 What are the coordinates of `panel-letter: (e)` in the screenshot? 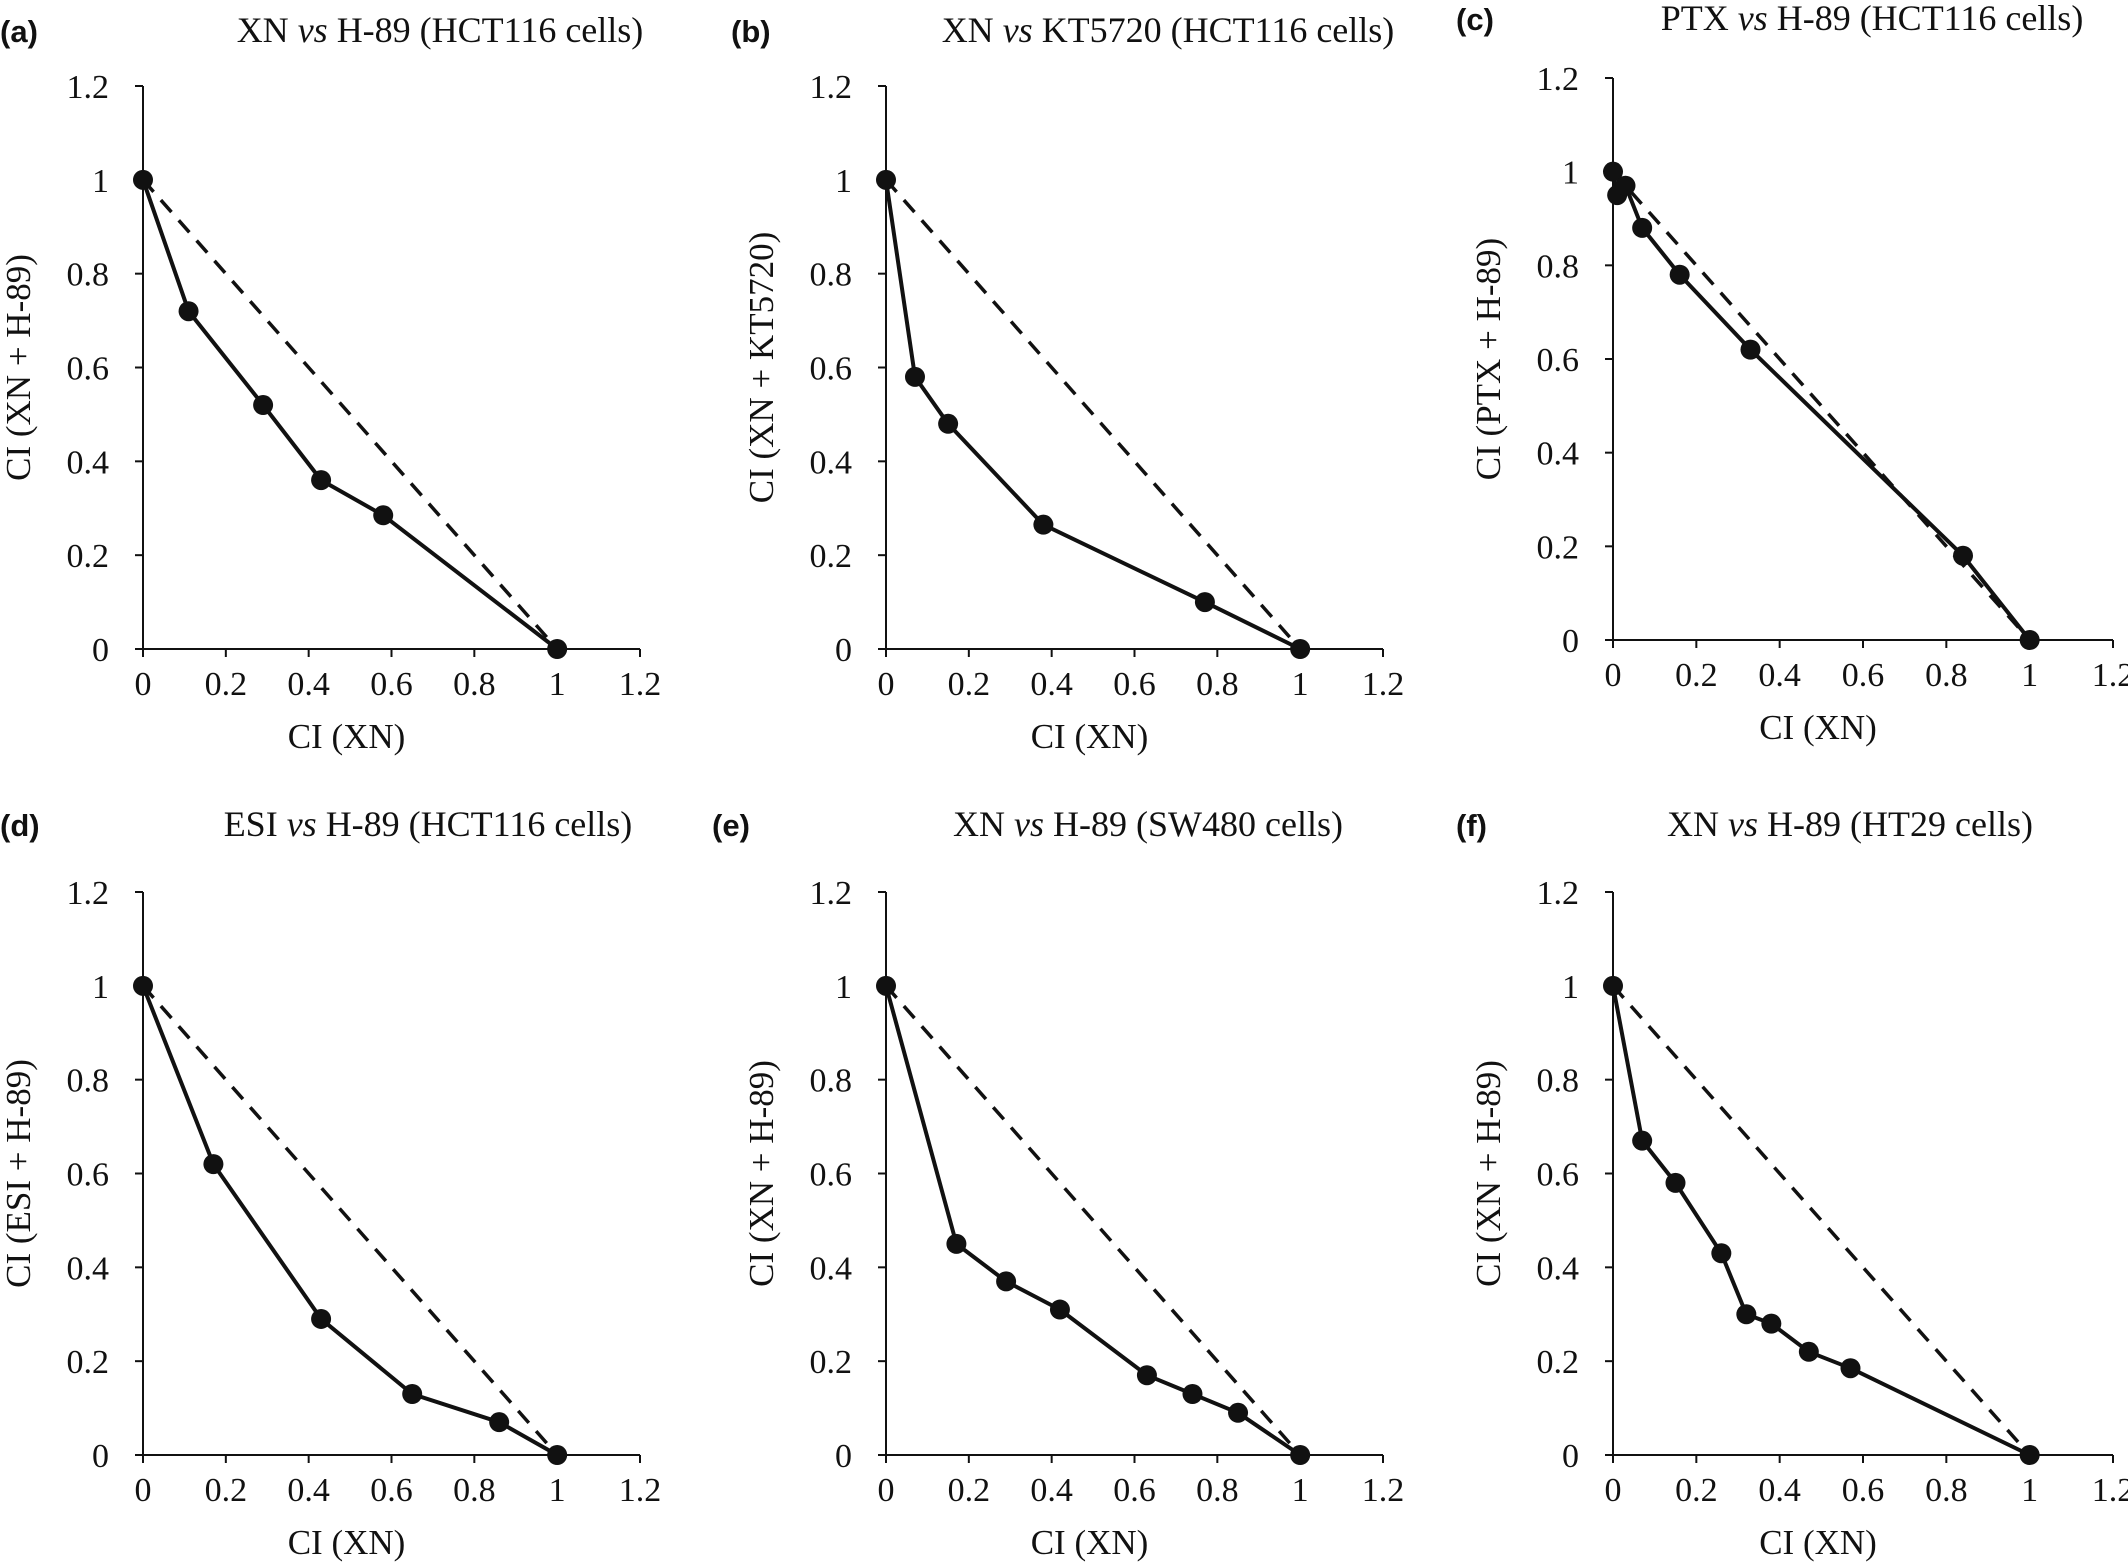 It's located at (731, 825).